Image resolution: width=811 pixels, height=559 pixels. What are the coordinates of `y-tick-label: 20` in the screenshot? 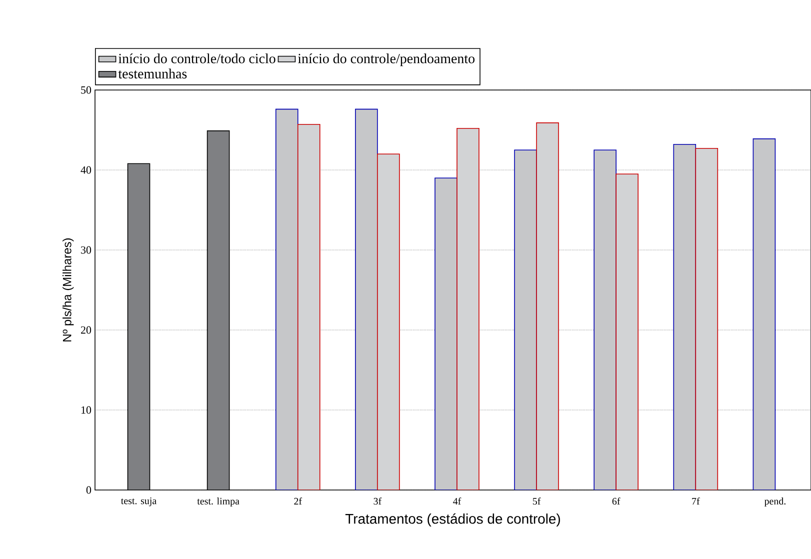 It's located at (86, 330).